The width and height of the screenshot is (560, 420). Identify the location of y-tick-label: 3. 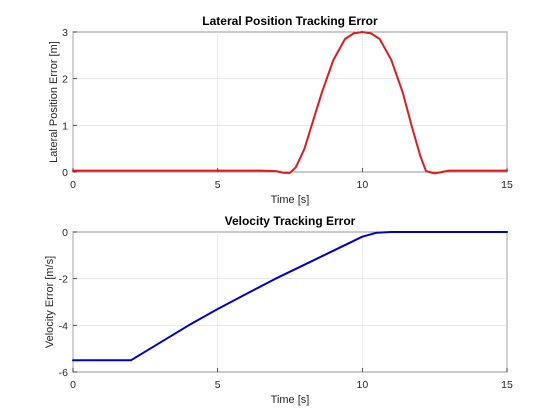
(65, 33).